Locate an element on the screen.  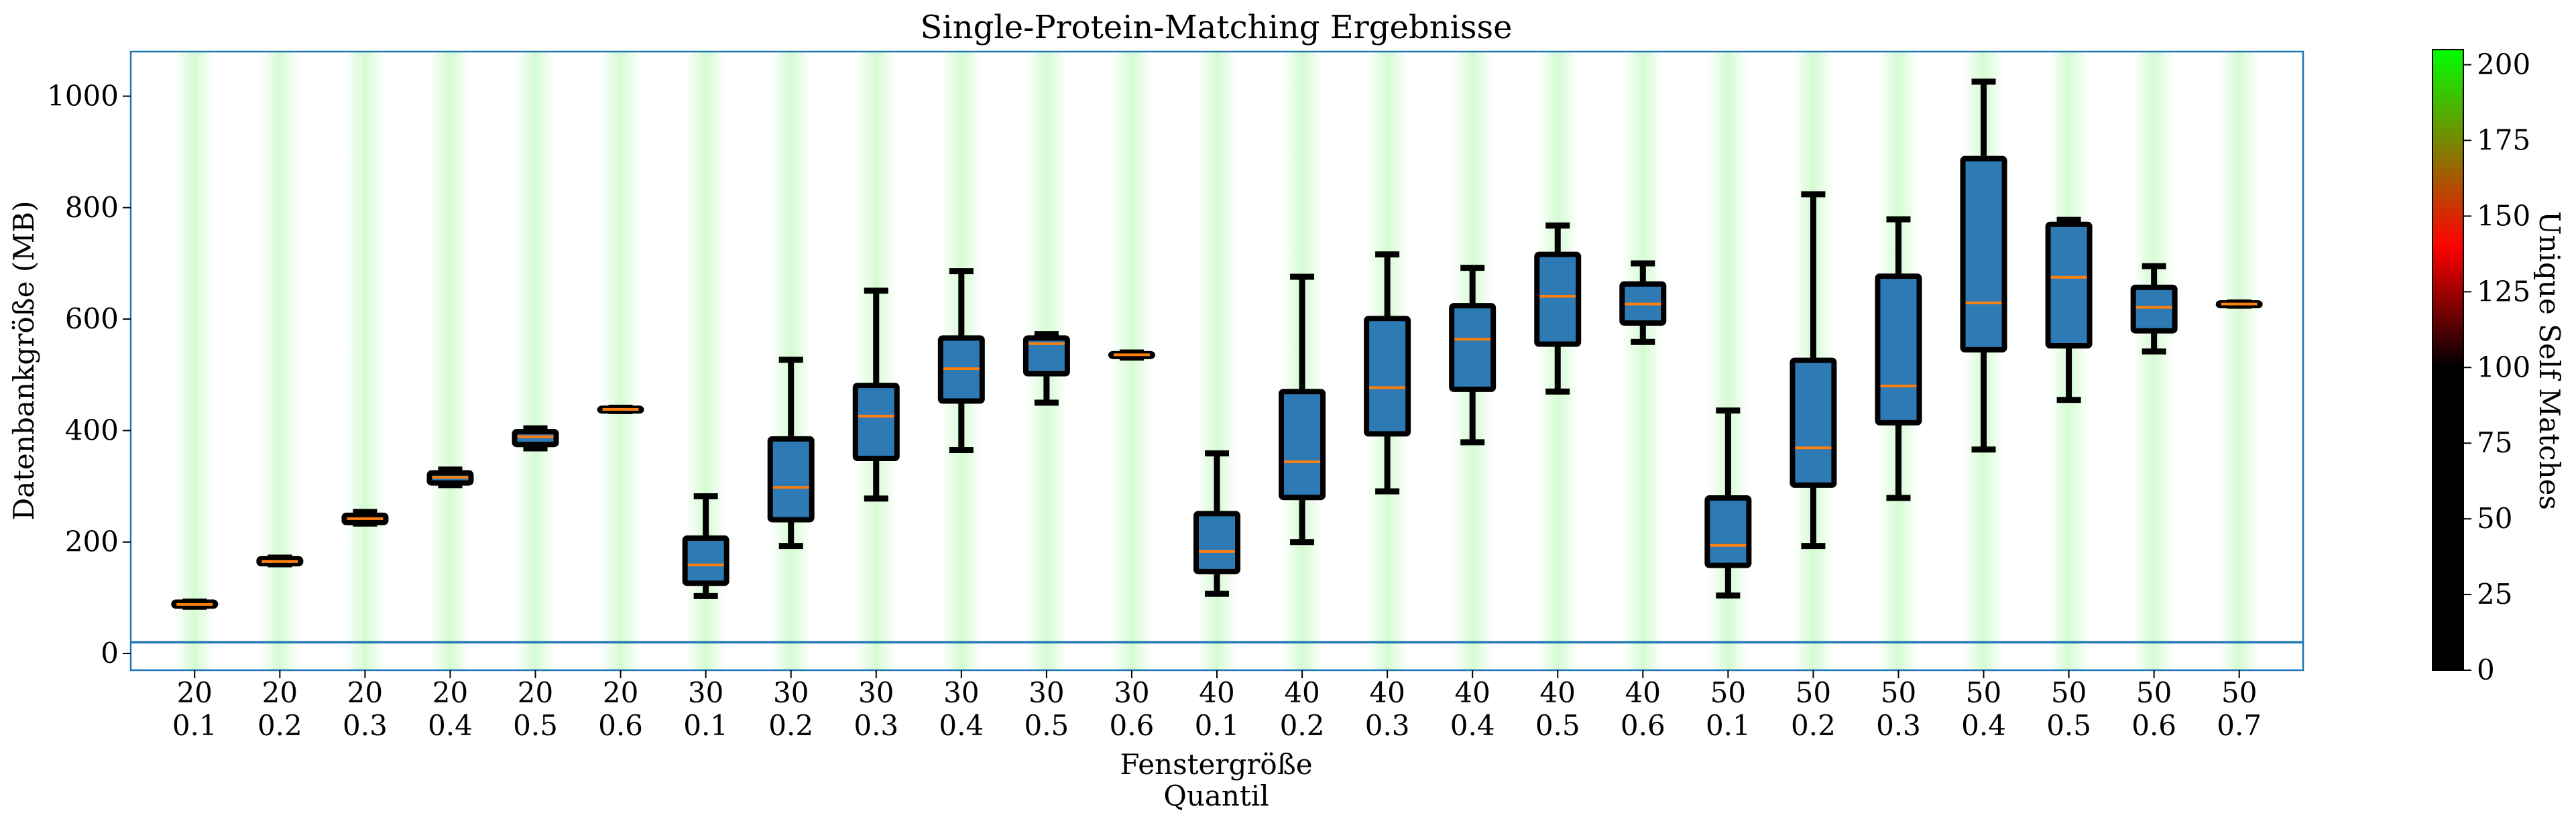
colorbar-tick-label: 50 is located at coordinates (2494, 518).